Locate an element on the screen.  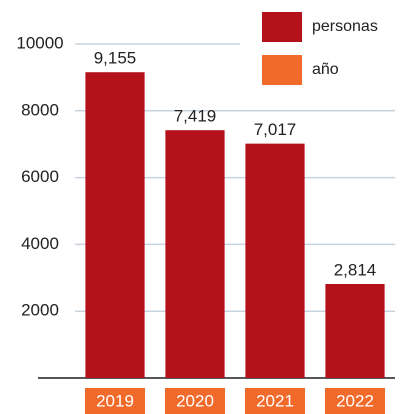
y-tick-label: 4000 is located at coordinates (40, 243).